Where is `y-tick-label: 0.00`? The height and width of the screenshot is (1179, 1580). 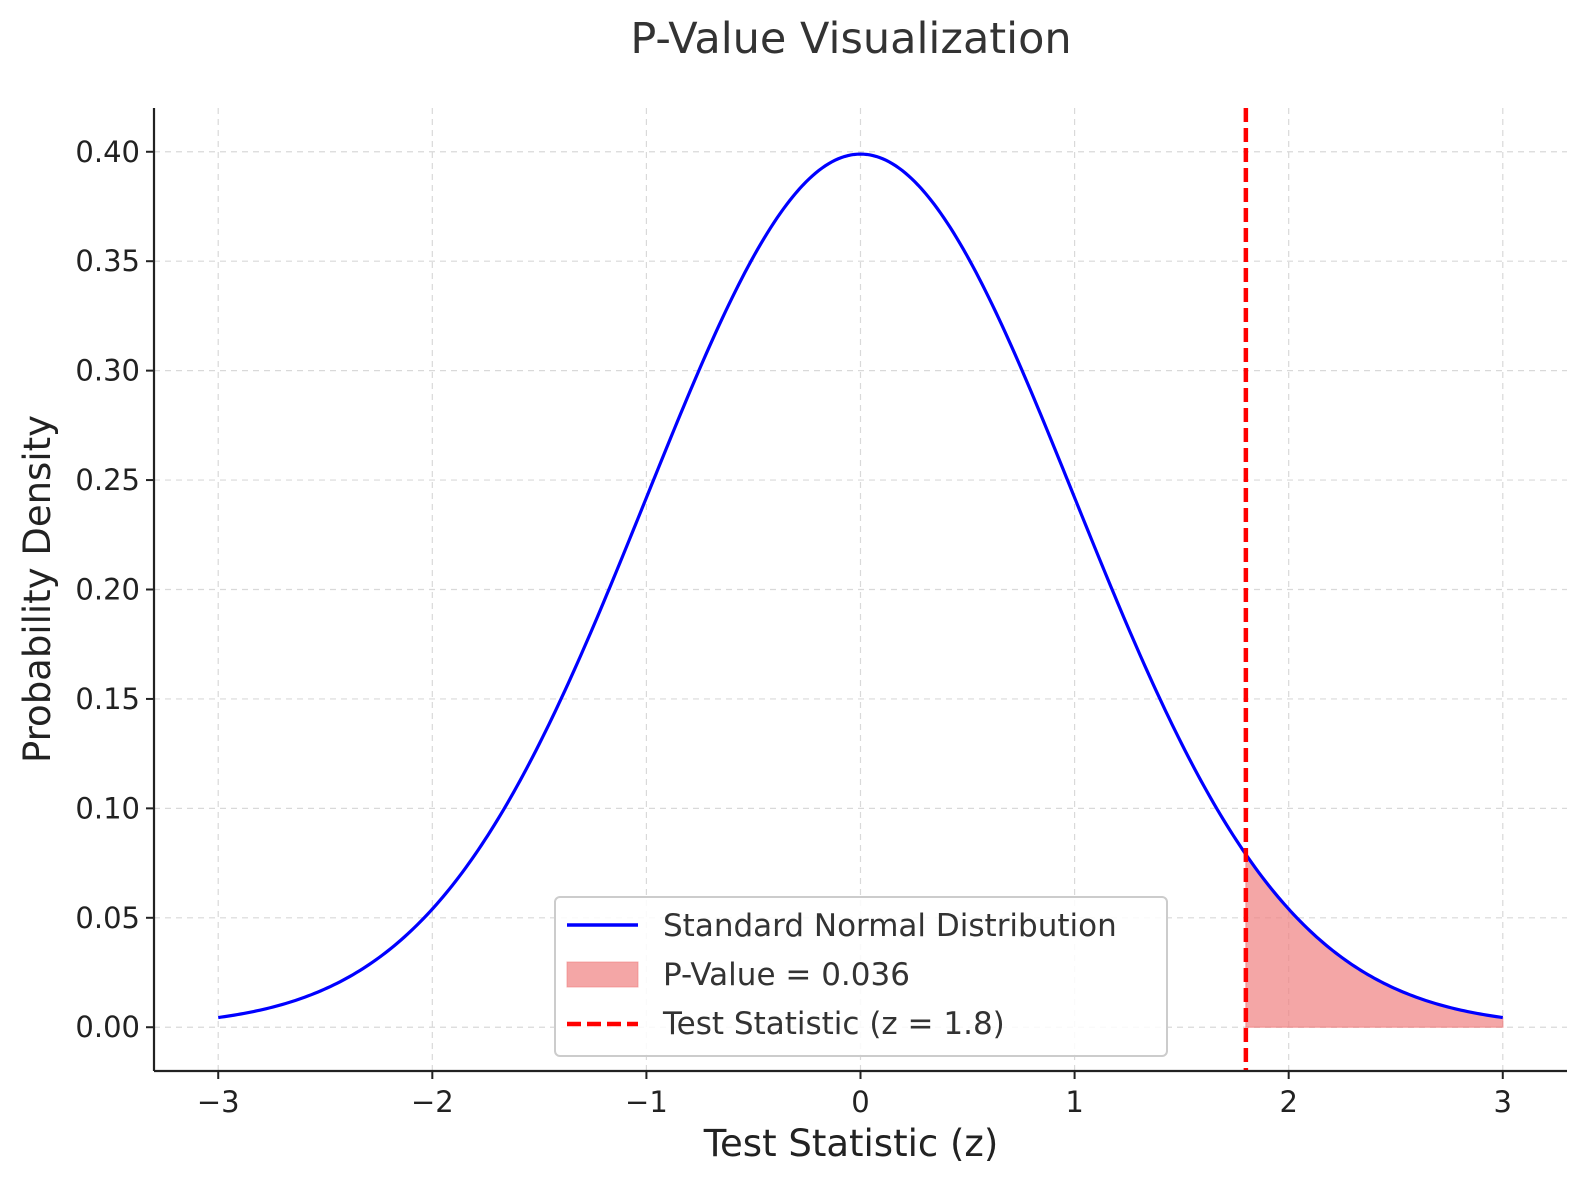
y-tick-label: 0.00 is located at coordinates (107, 1027).